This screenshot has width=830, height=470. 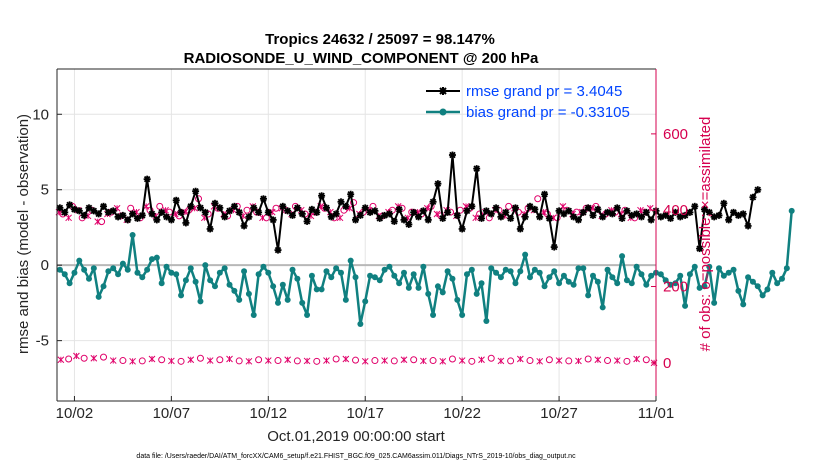 What do you see at coordinates (356, 436) in the screenshot?
I see `x-axis-label: Oct.01,2019 00:00:00 start` at bounding box center [356, 436].